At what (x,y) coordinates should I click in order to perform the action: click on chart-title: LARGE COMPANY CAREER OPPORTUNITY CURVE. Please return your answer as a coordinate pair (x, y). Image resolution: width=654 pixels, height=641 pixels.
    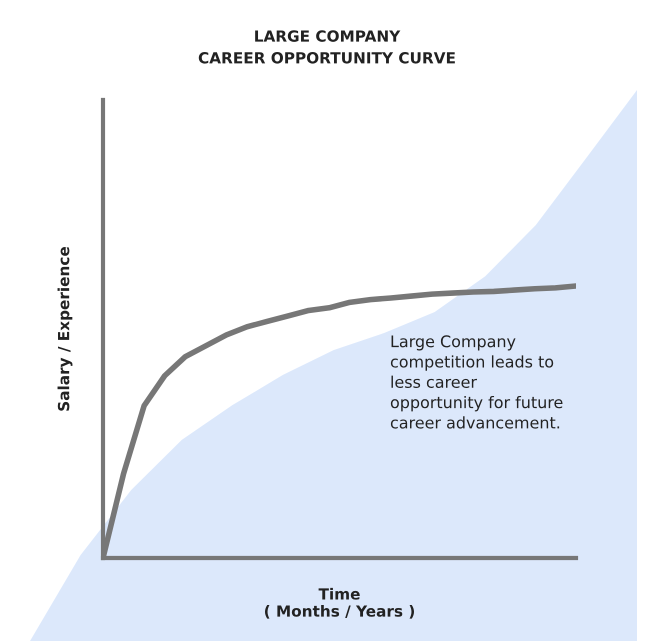
    Looking at the image, I should click on (326, 47).